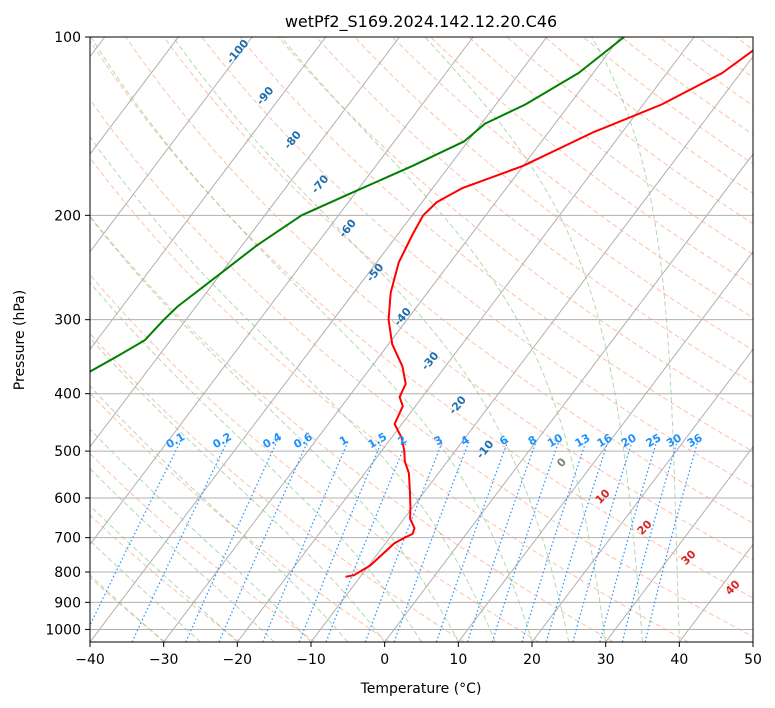  What do you see at coordinates (753, 660) in the screenshot?
I see `x-tick-label: 50` at bounding box center [753, 660].